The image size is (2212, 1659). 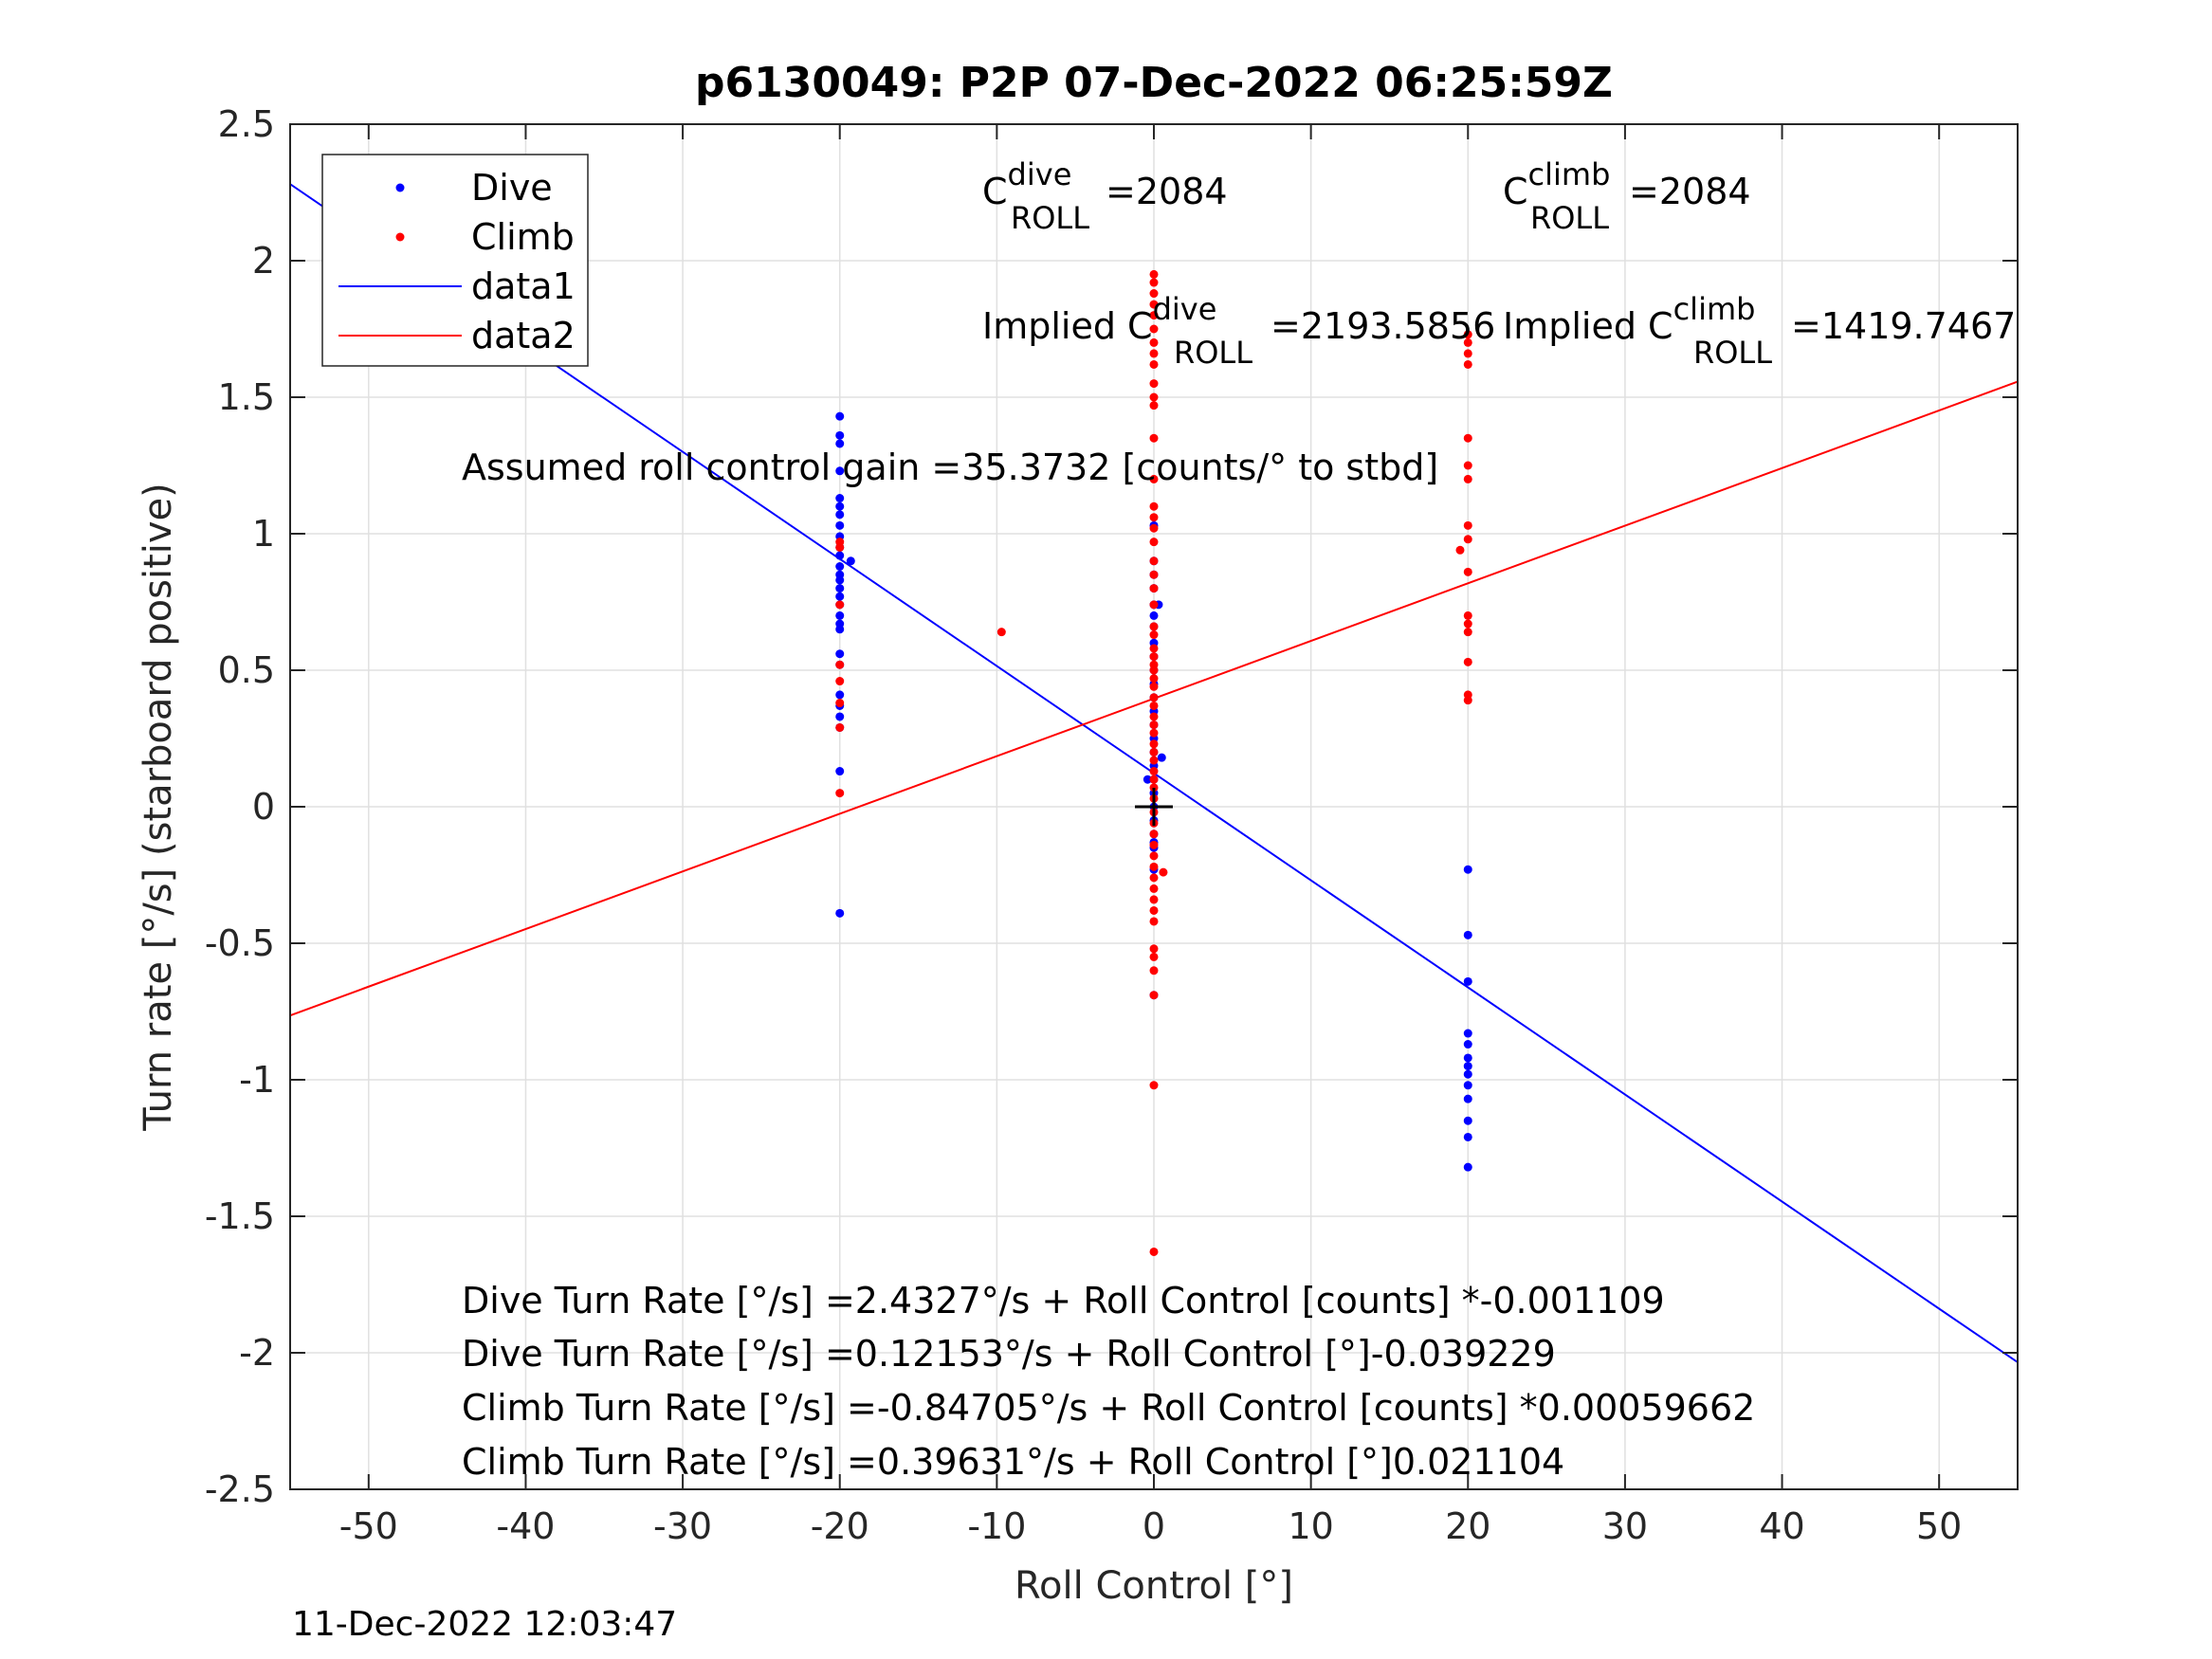 I want to click on legend: Dive Climb data1 data2, so click(x=455, y=260).